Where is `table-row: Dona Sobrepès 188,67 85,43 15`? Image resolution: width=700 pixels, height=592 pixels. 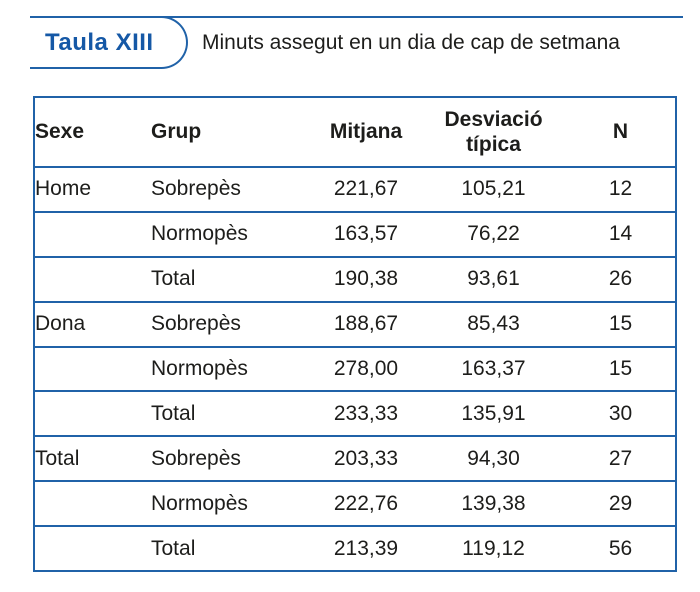
table-row: Dona Sobrepès 188,67 85,43 15 is located at coordinates (355, 324).